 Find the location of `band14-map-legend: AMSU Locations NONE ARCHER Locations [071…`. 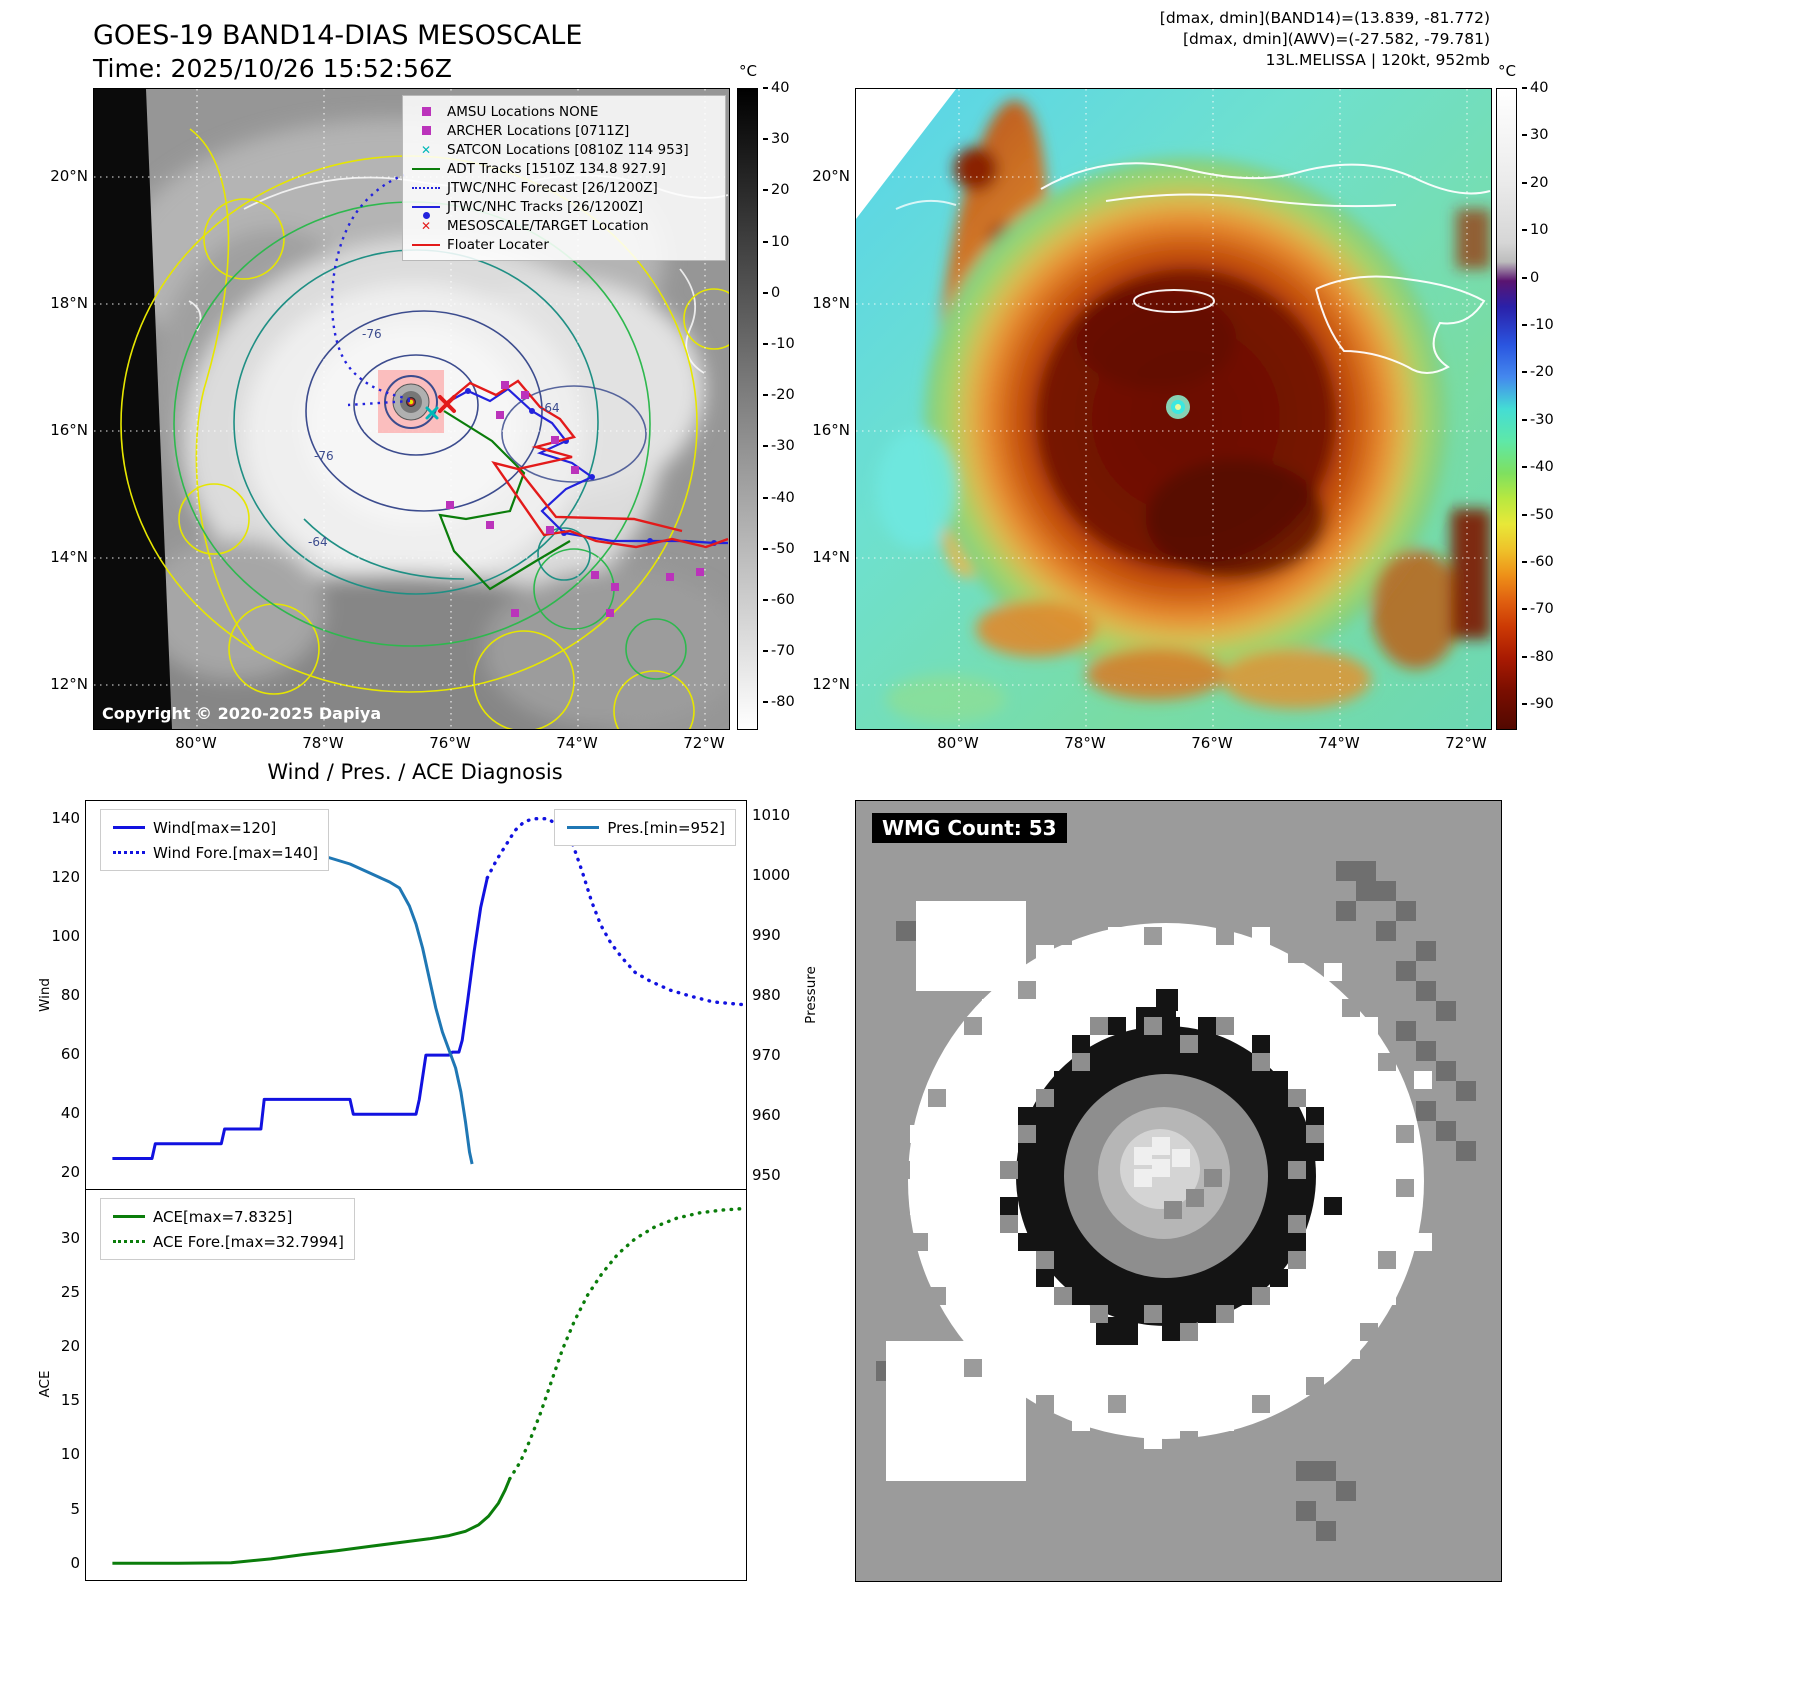

band14-map-legend: AMSU Locations NONE ARCHER Locations [071… is located at coordinates (564, 178).